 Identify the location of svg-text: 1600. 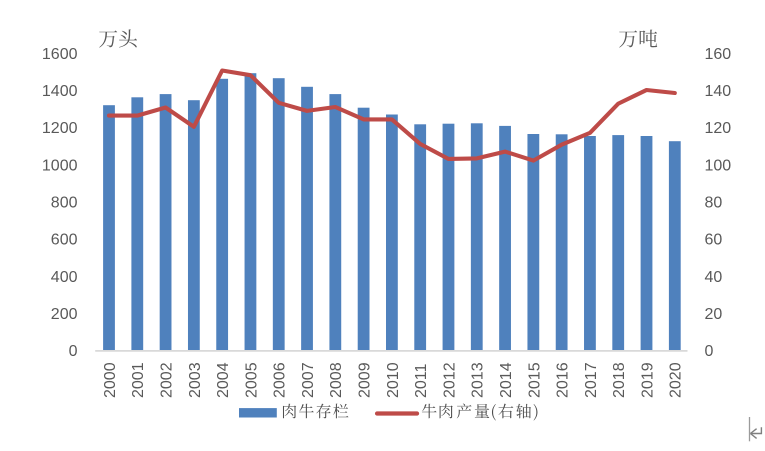
(60, 54).